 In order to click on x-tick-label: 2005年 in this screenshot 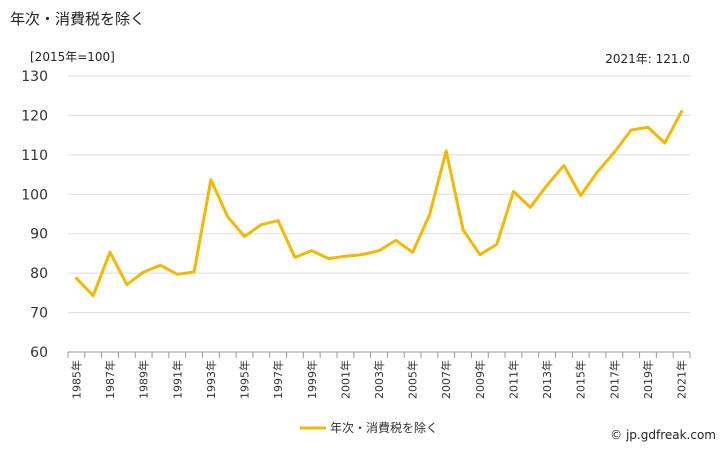, I will do `click(413, 379)`.